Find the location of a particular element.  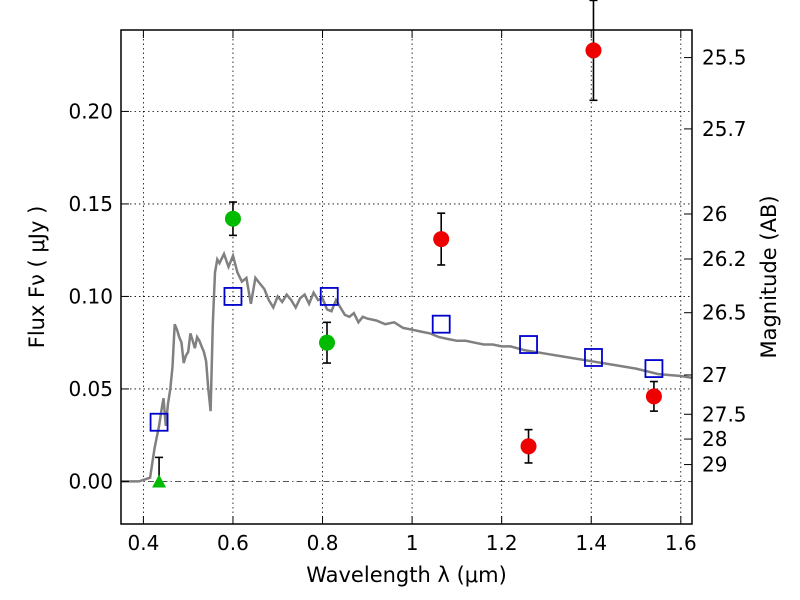

y-tick-label: 0.10 is located at coordinates (90, 296).